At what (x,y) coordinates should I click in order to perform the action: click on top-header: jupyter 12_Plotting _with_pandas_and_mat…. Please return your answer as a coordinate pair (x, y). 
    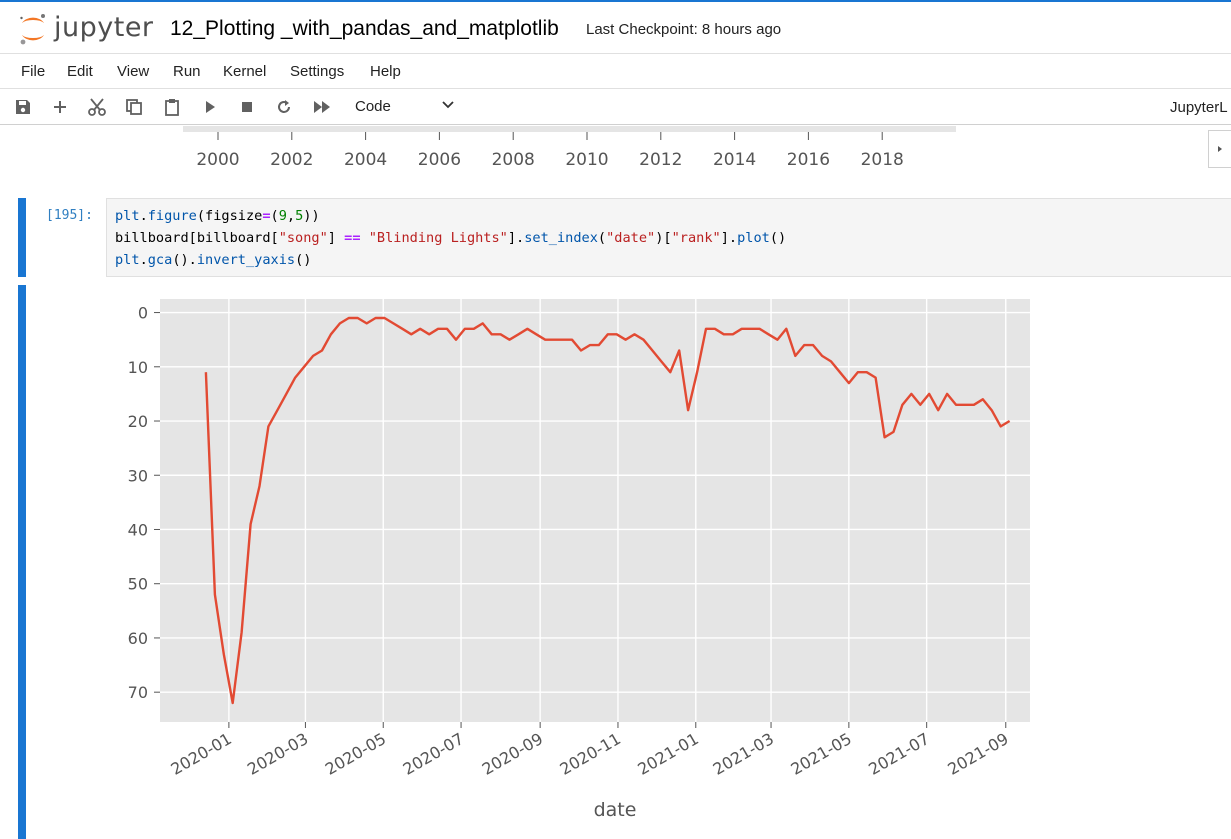
    Looking at the image, I should click on (615, 27).